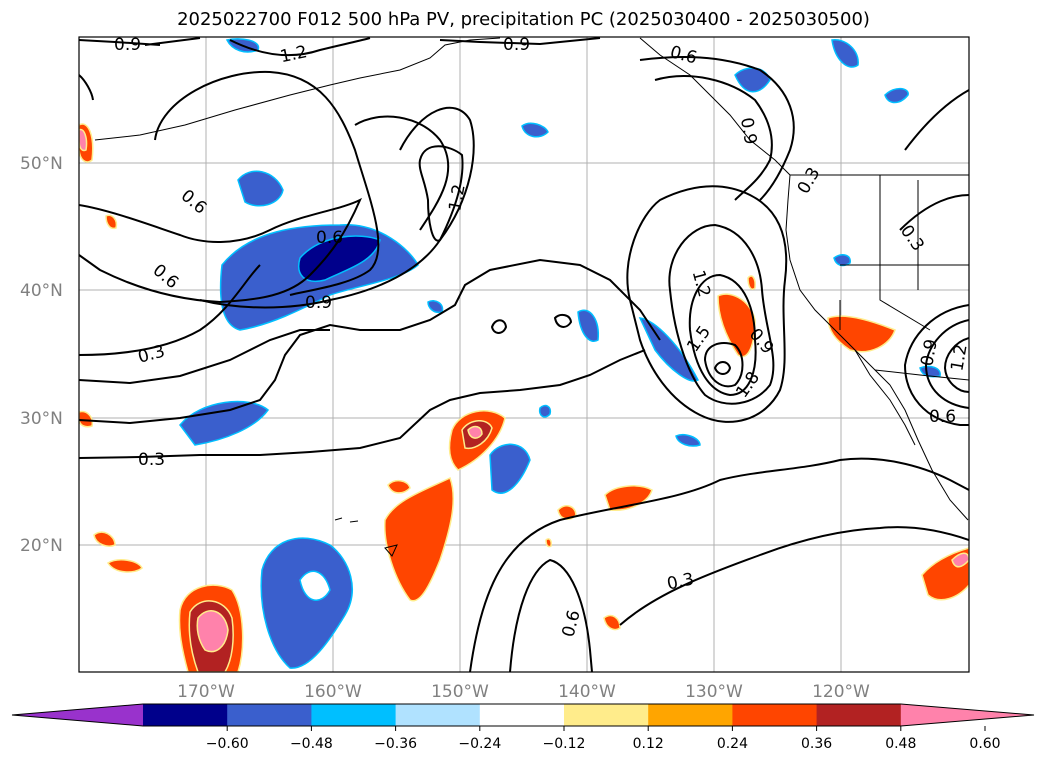  I want to click on lat-label: 30°N, so click(41, 419).